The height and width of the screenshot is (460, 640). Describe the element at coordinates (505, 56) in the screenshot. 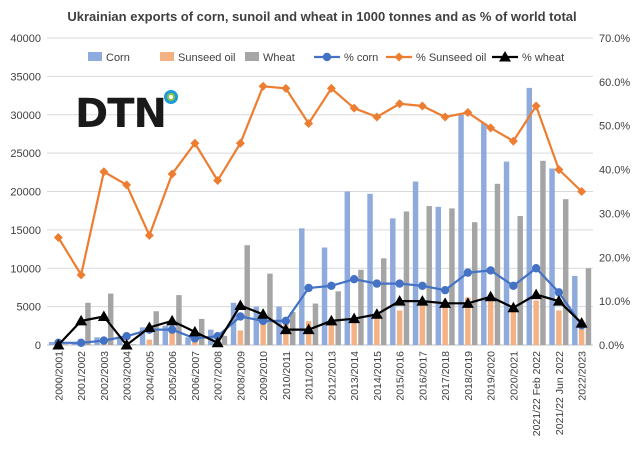

I see `legend-marker-pct-wheat` at that location.